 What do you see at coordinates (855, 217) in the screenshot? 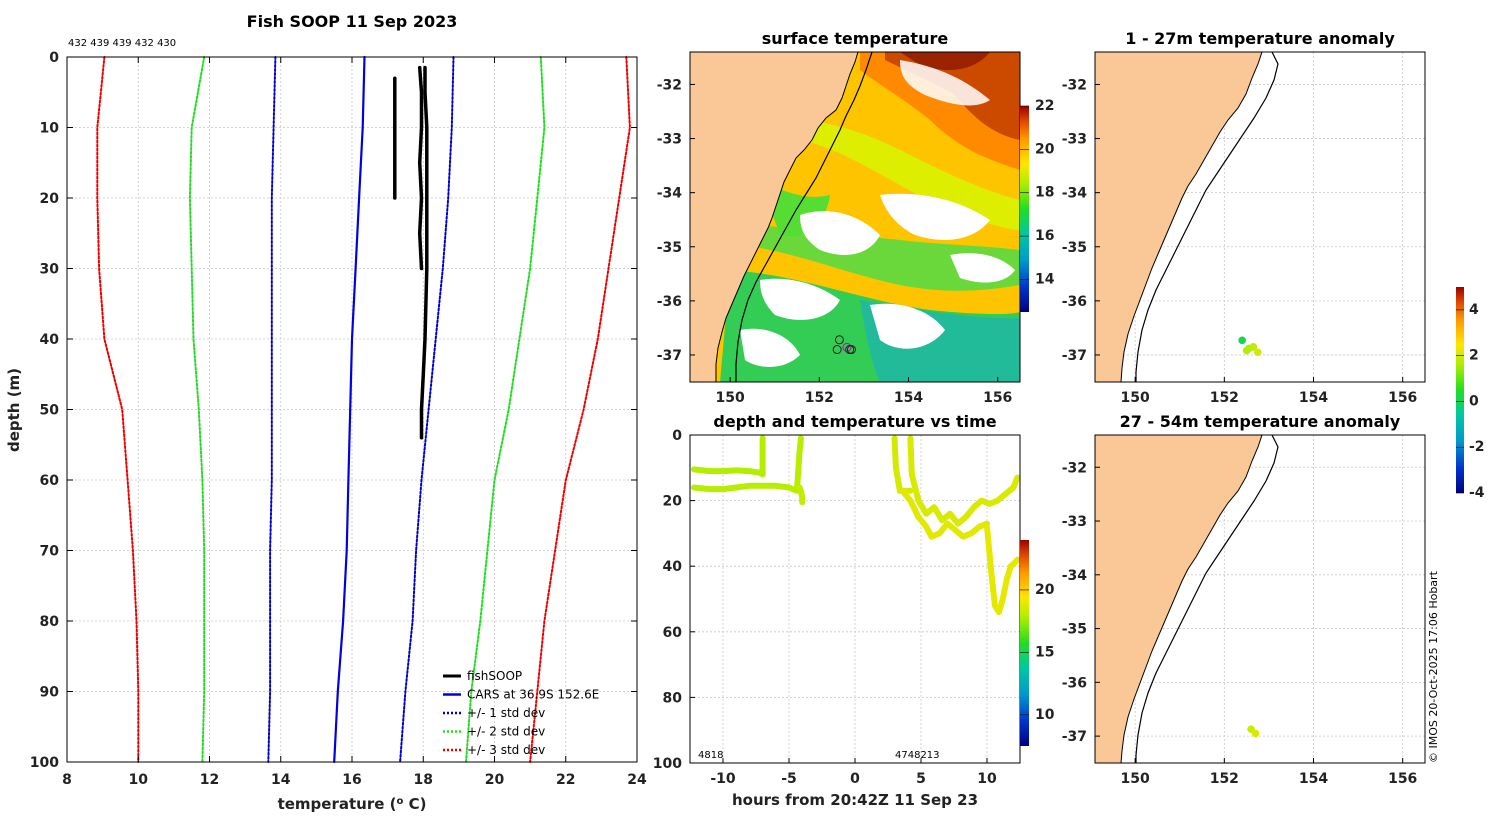
I see `sst-map` at bounding box center [855, 217].